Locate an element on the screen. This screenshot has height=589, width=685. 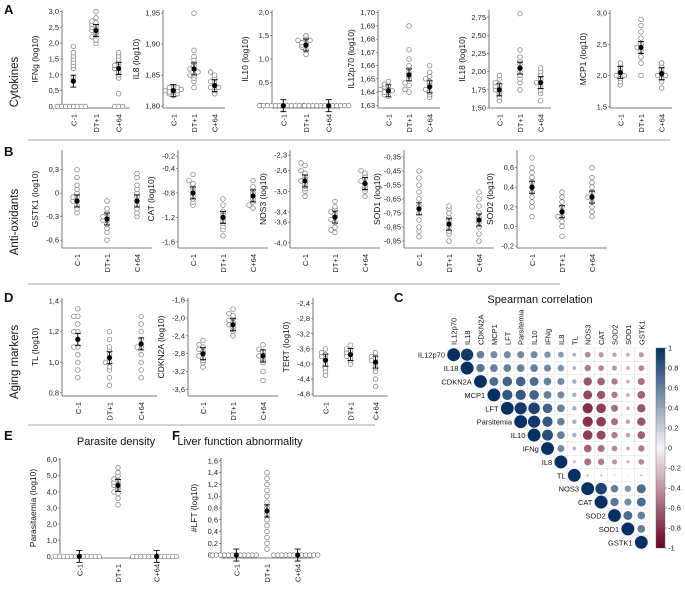
tl-plot: 0,8 1,0 1,2 1,4 TL (log10) C-1 DT+1 C+64 is located at coordinates (93, 359).